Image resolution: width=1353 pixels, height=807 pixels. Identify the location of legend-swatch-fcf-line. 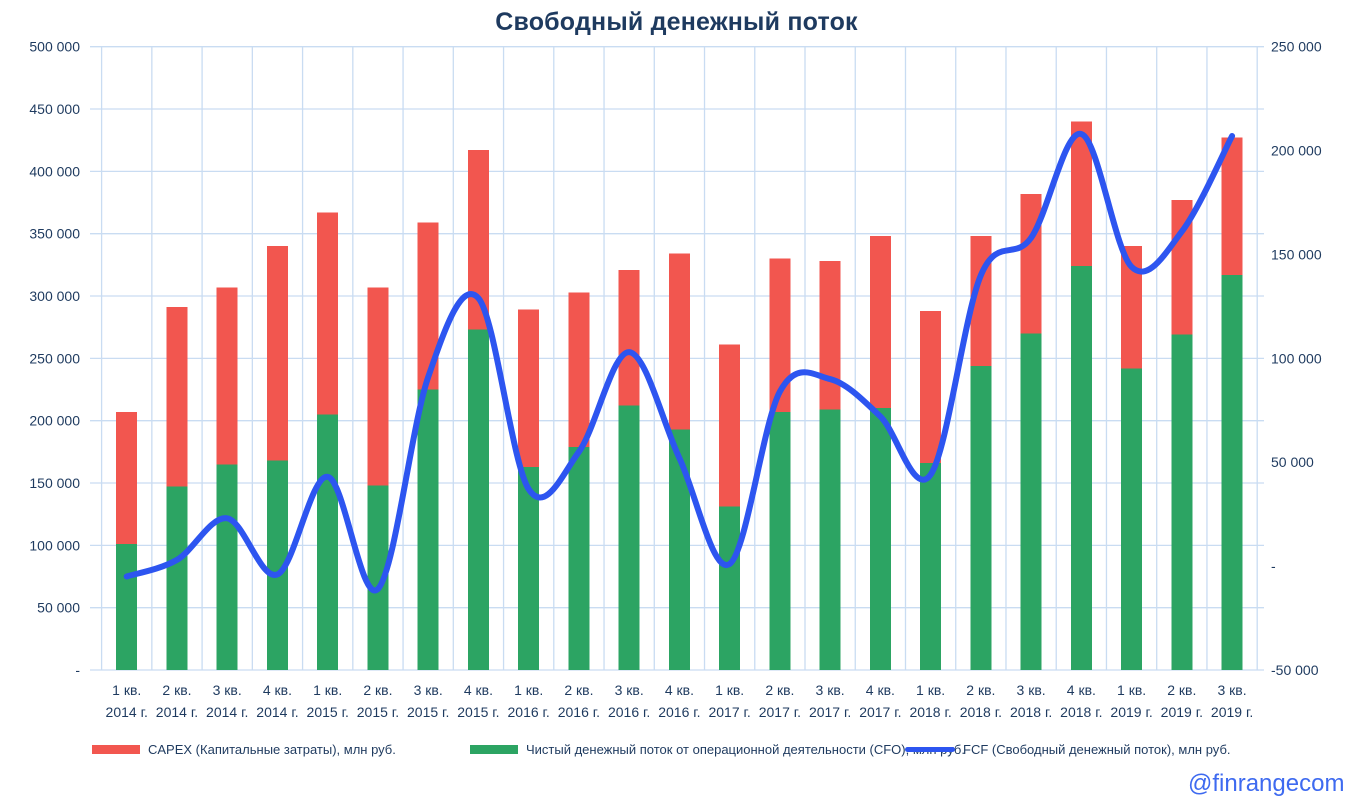
(930, 749).